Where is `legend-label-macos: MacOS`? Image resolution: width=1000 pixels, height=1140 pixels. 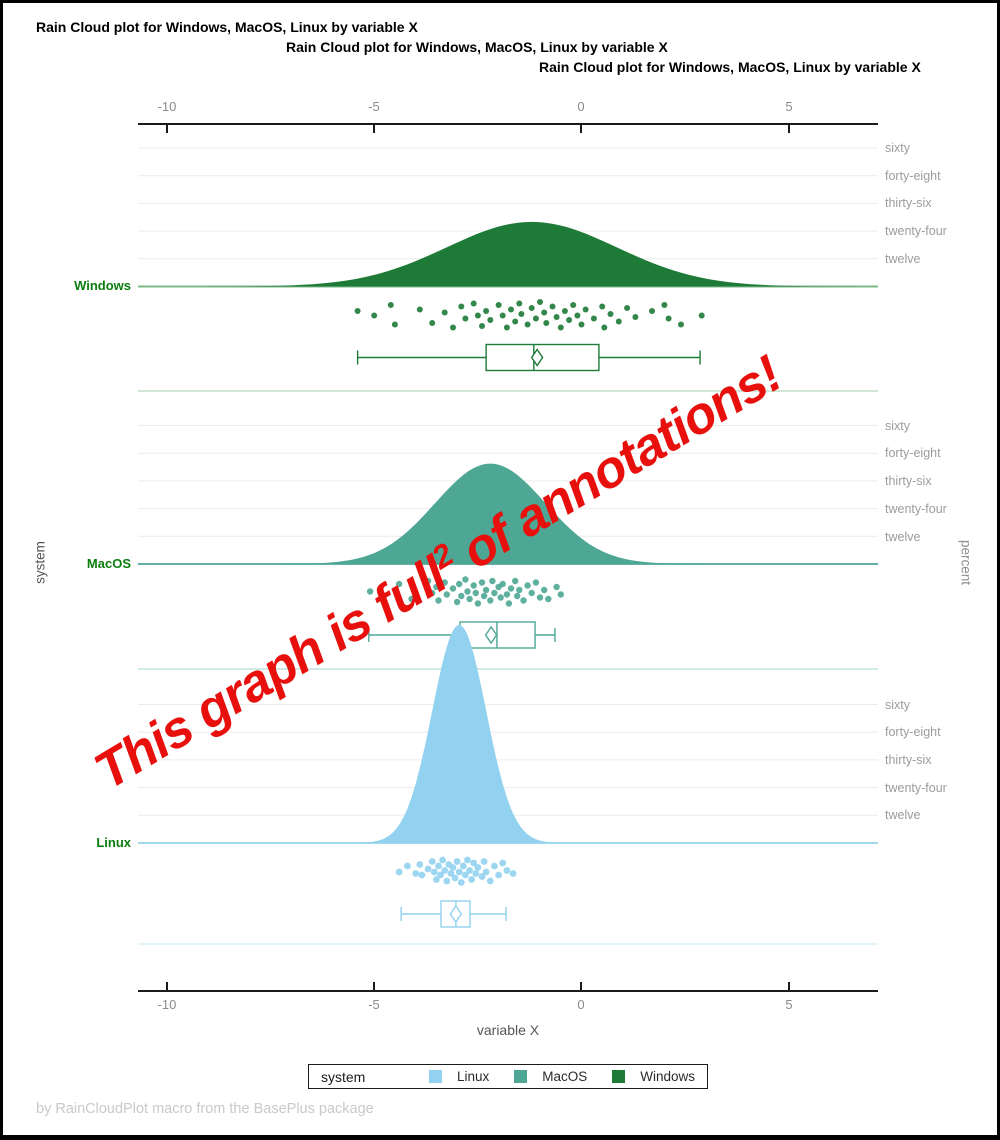
legend-label-macos: MacOS is located at coordinates (565, 1076).